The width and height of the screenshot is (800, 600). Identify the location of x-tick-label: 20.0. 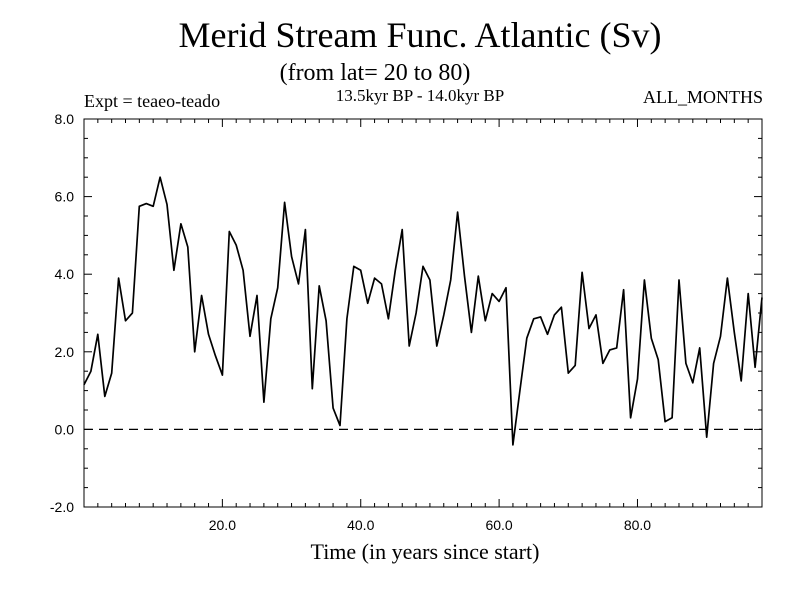
(222, 525).